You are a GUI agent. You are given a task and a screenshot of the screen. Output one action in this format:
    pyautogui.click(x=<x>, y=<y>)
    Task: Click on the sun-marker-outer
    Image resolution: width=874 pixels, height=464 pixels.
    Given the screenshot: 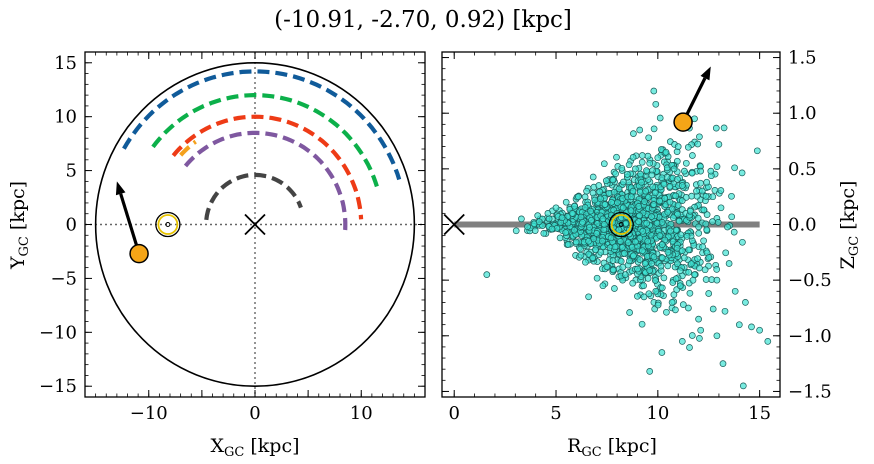 What is the action you would take?
    pyautogui.click(x=168, y=224)
    